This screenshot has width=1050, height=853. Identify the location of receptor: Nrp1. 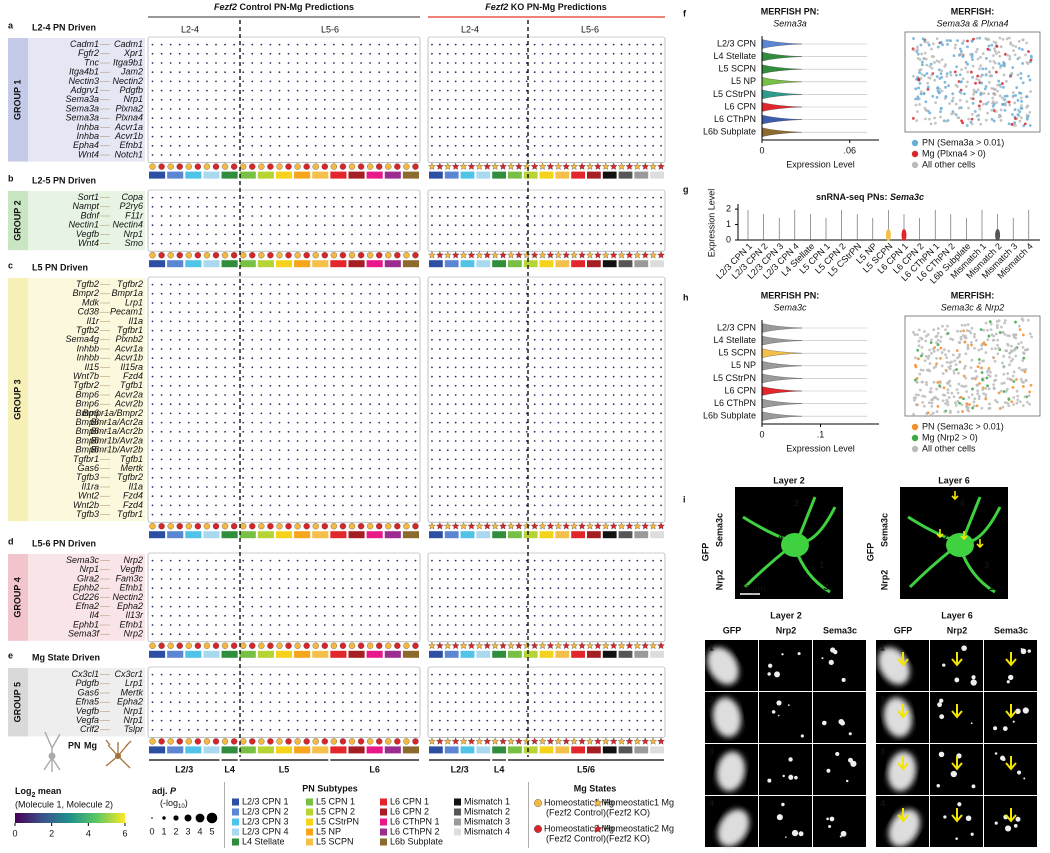
(133, 711).